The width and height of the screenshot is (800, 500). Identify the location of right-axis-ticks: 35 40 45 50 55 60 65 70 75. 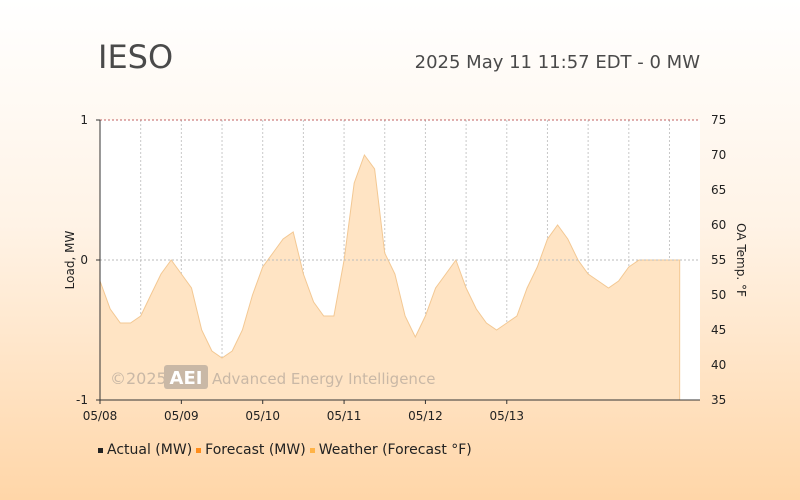
(718, 260).